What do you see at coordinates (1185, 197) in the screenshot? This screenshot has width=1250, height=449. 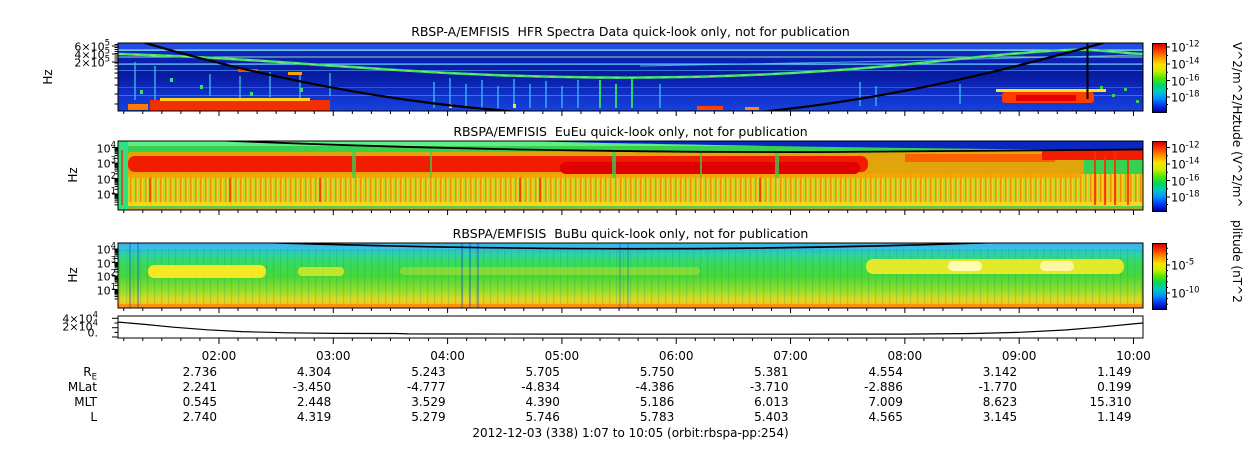 I see `eueu-spectrogram-colorbar-tick-label: 10-18` at bounding box center [1185, 197].